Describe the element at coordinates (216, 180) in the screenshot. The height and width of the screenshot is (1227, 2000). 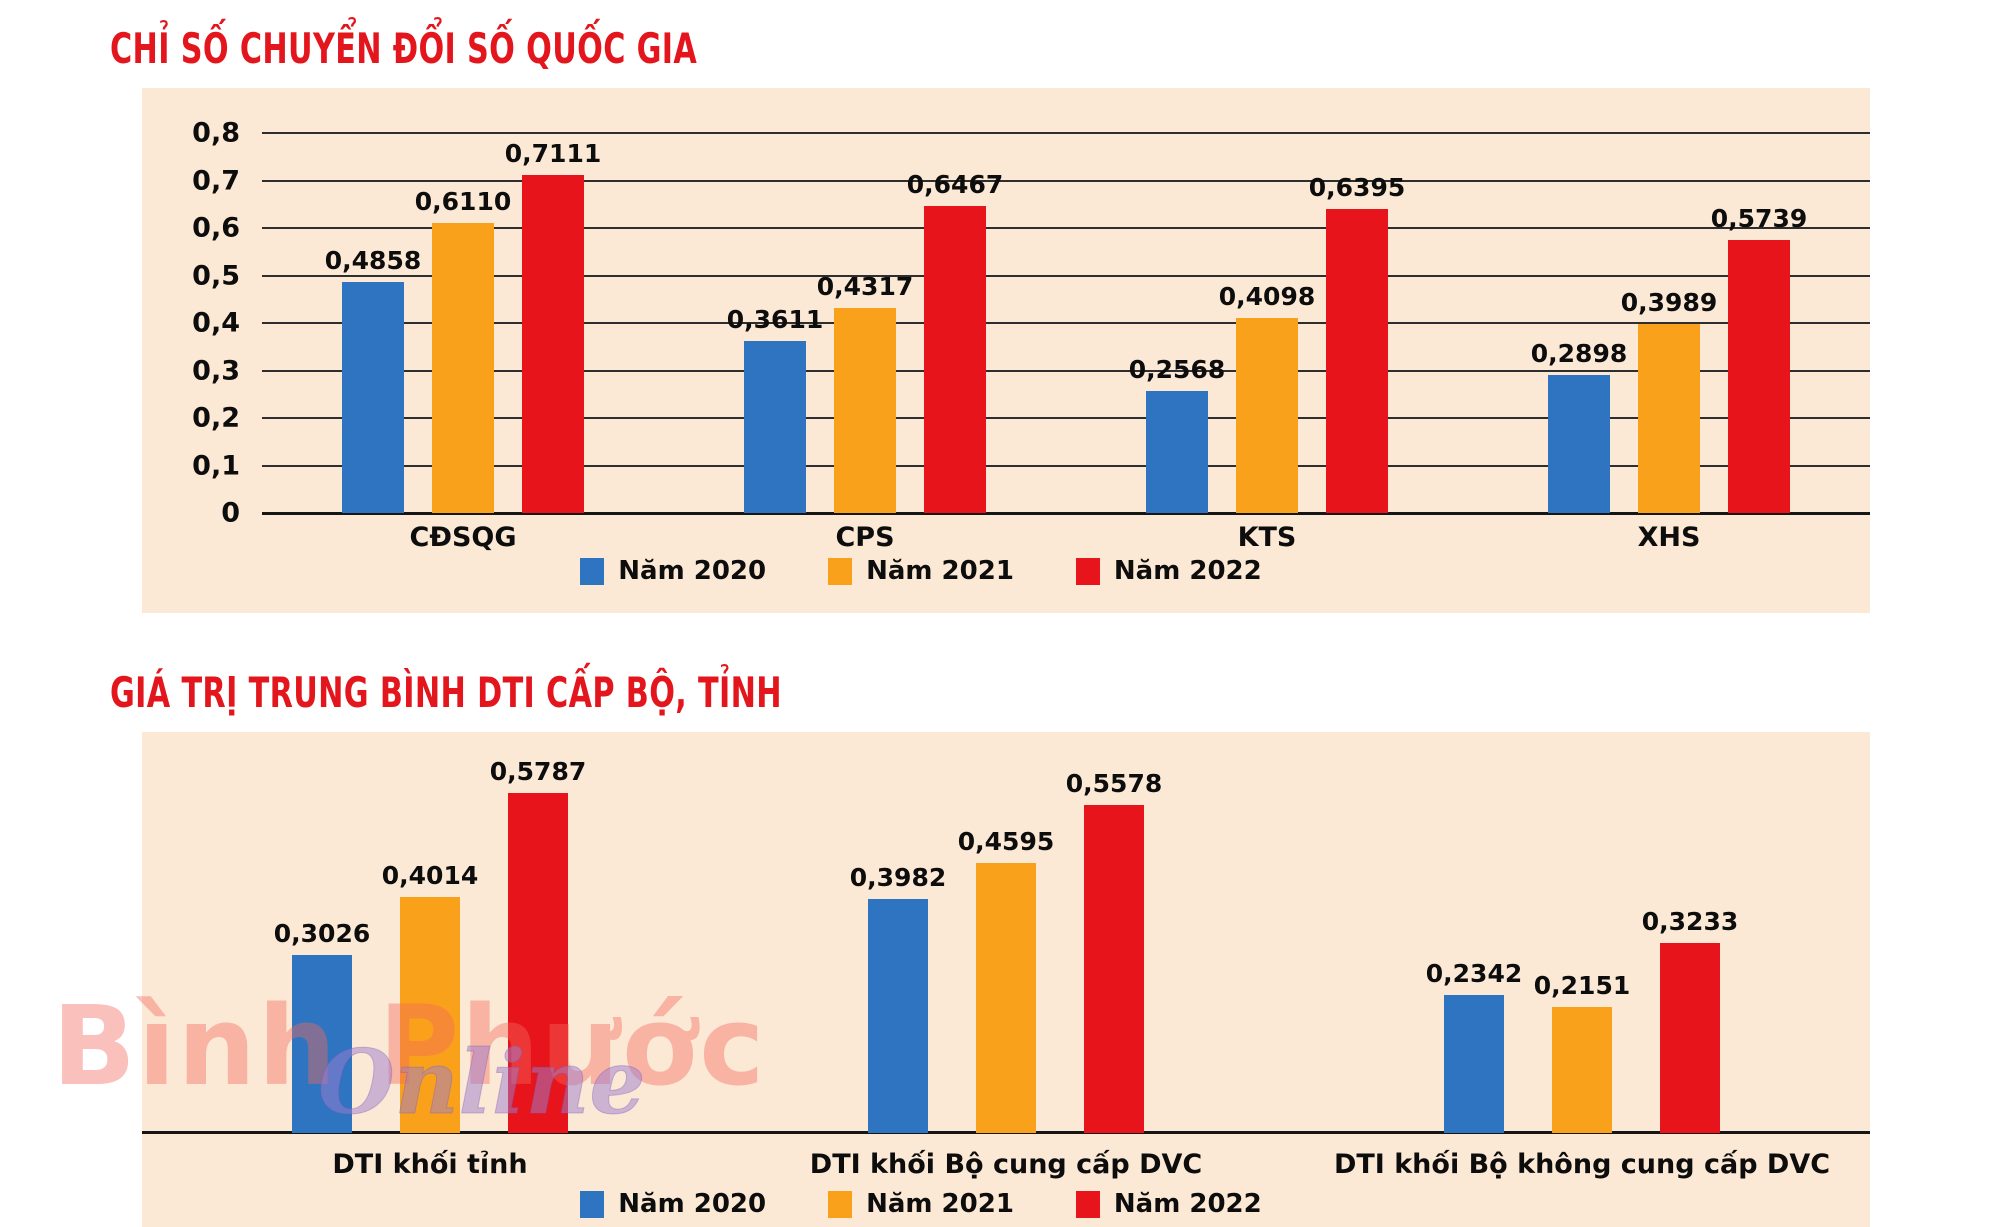
I see `y-axis-tick-label: 0,7` at that location.